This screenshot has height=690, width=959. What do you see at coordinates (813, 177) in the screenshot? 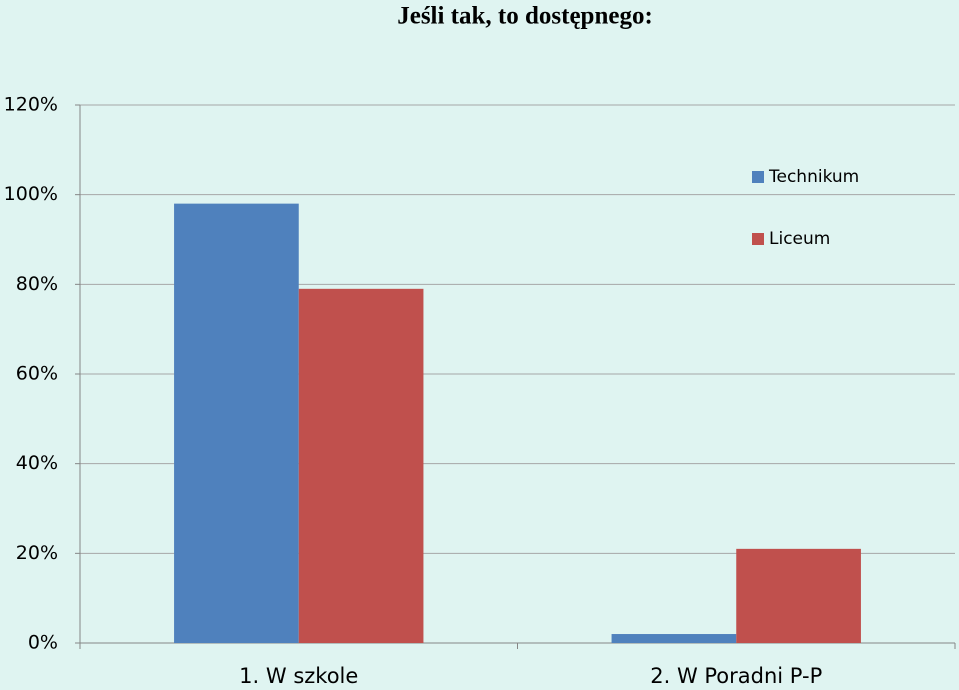
I see `legend-label: Technikum` at bounding box center [813, 177].